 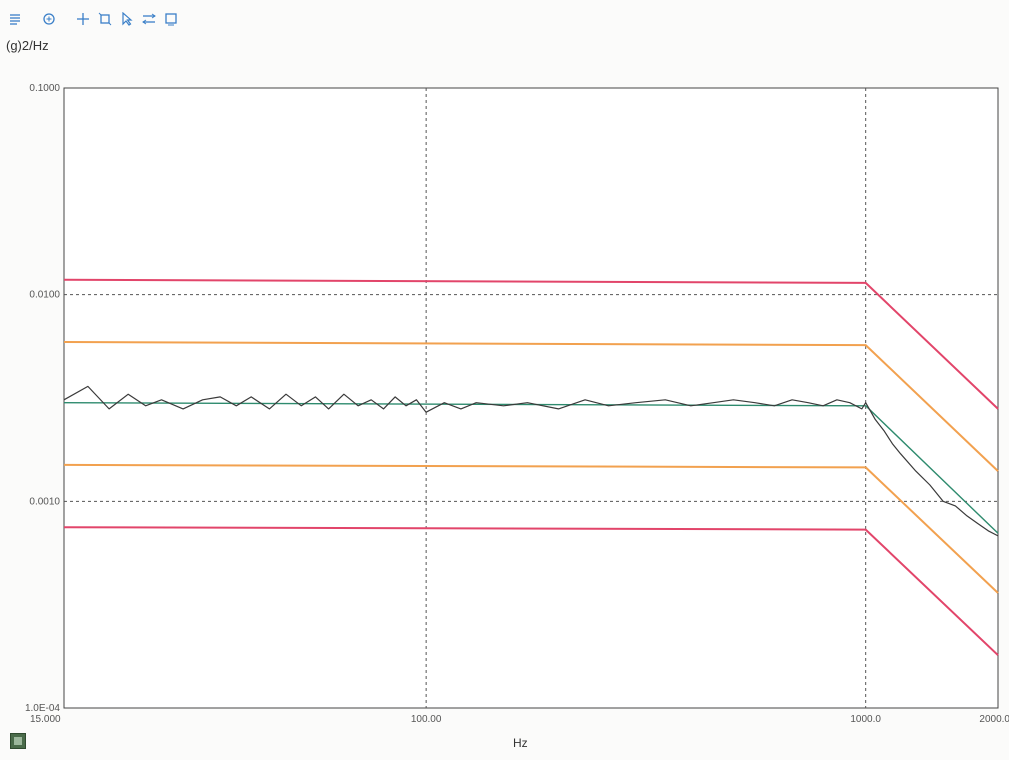 I want to click on toolbar, so click(x=95, y=19).